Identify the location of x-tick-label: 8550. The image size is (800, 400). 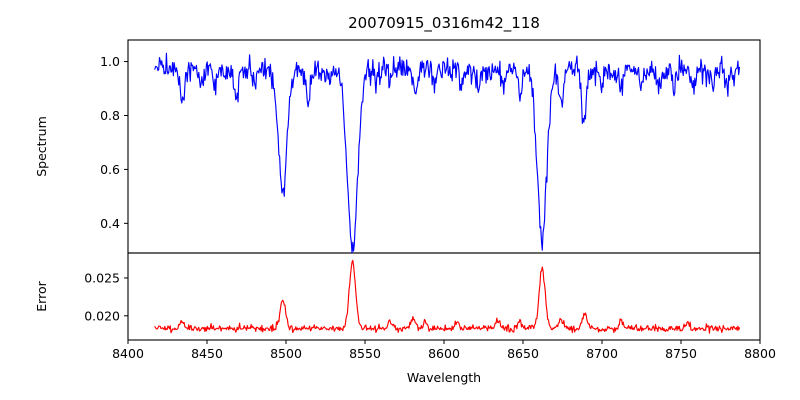
(365, 353).